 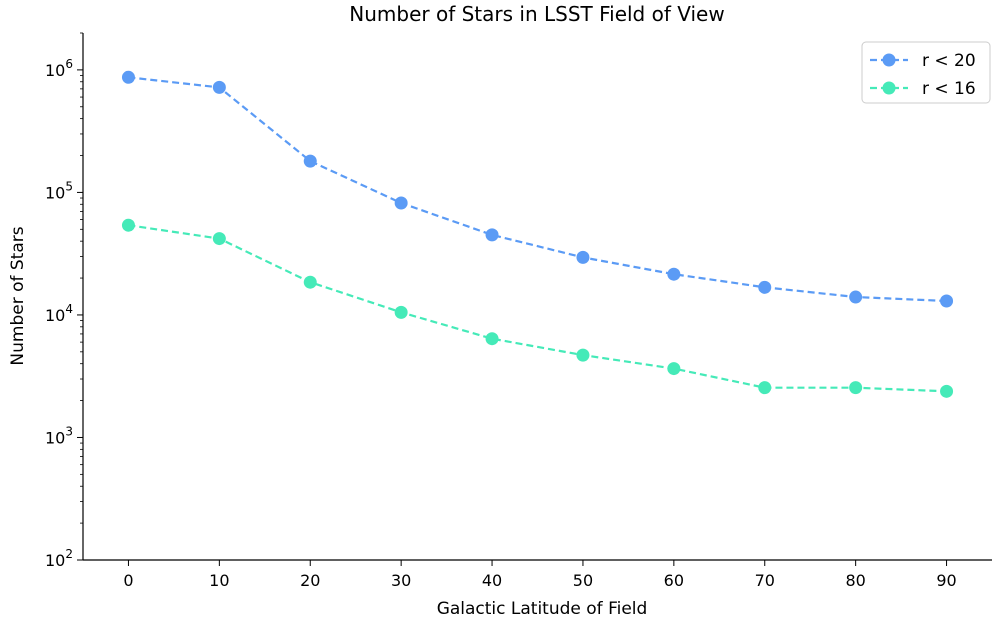 I want to click on legend: r < 20 r < 16, so click(x=926, y=72).